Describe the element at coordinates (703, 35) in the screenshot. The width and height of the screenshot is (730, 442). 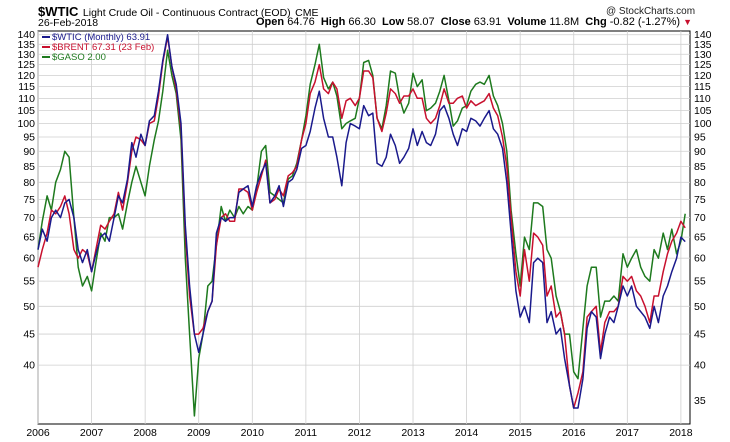
I see `y-tick-label-right: 140` at that location.